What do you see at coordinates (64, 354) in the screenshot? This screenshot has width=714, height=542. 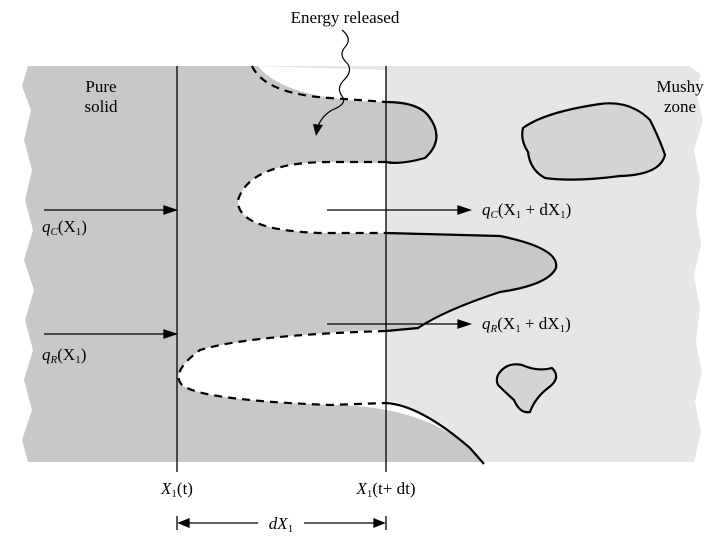 I see `qr-left-label: qR(X1)` at bounding box center [64, 354].